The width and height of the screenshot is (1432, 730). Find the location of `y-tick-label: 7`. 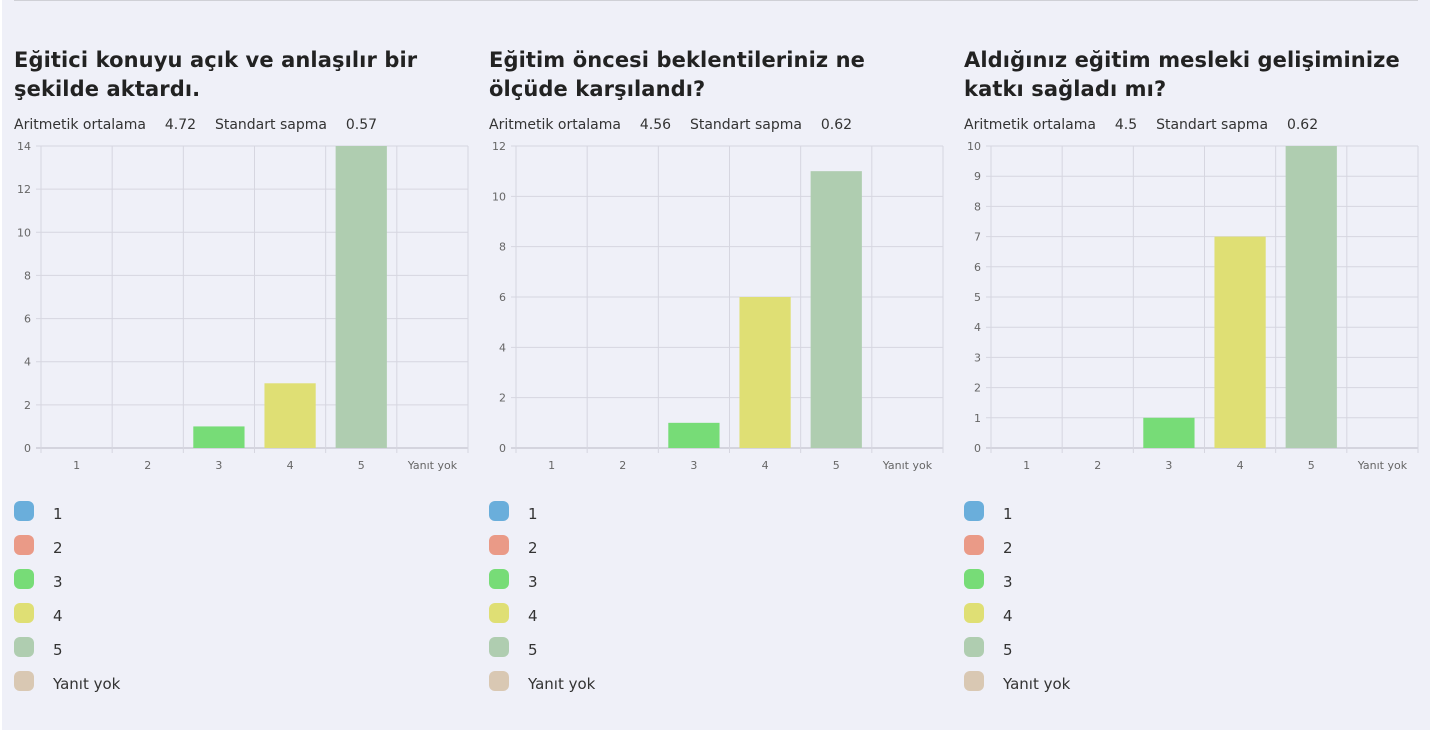

y-tick-label: 7 is located at coordinates (977, 237).